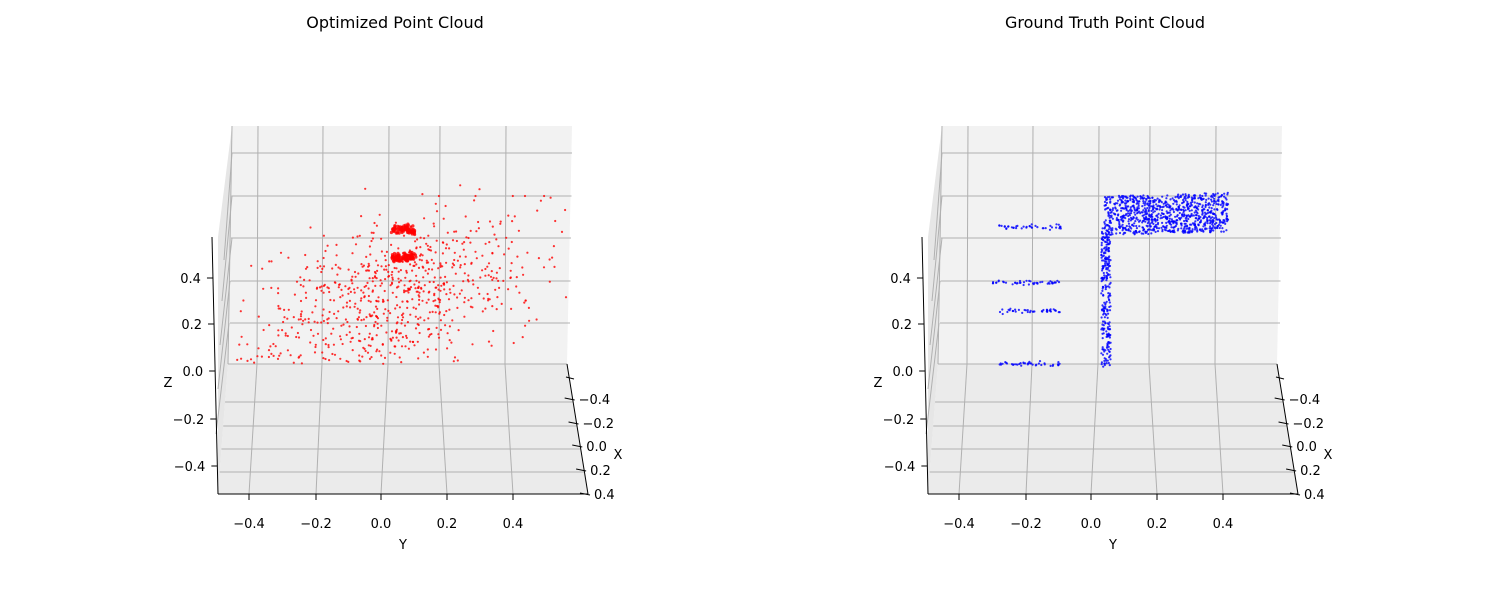 Image resolution: width=1500 pixels, height=600 pixels. I want to click on x-axis-line, so click(1287, 429).